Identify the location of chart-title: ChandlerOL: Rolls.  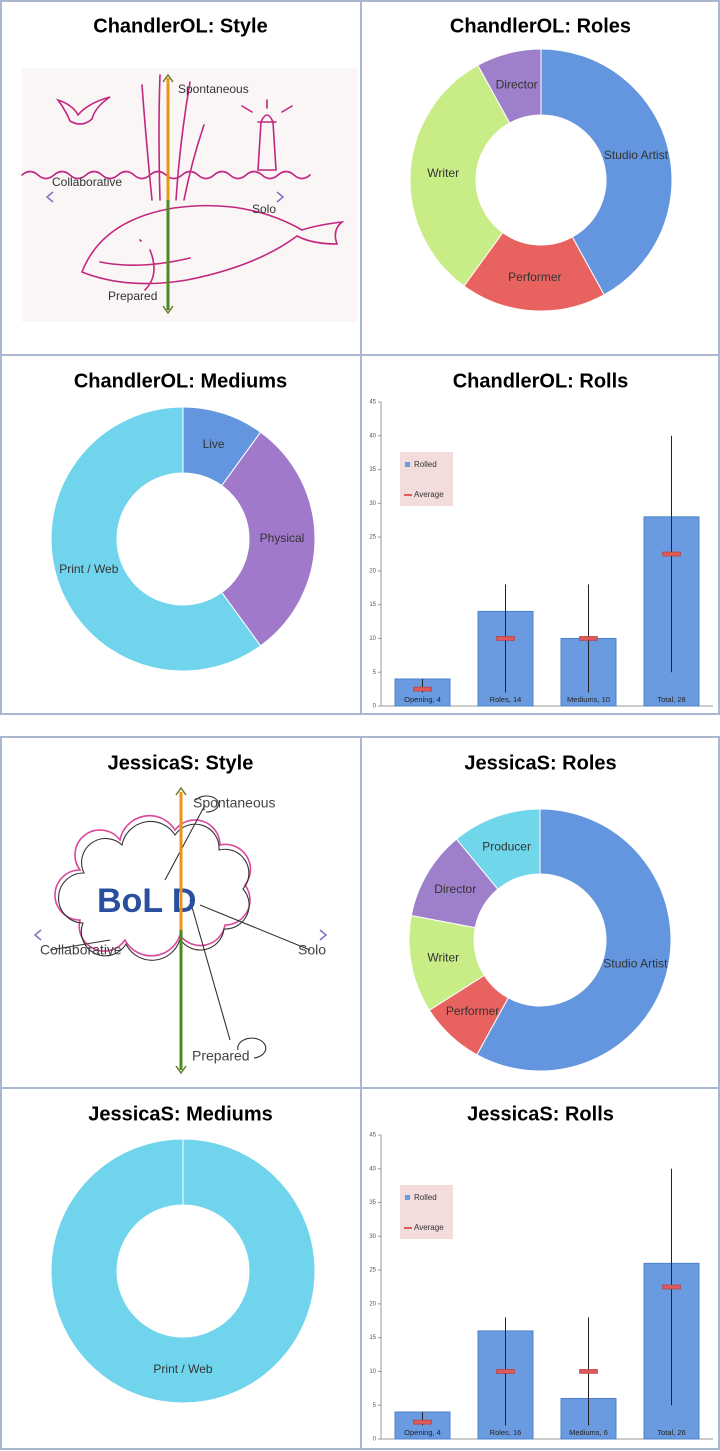
(541, 381).